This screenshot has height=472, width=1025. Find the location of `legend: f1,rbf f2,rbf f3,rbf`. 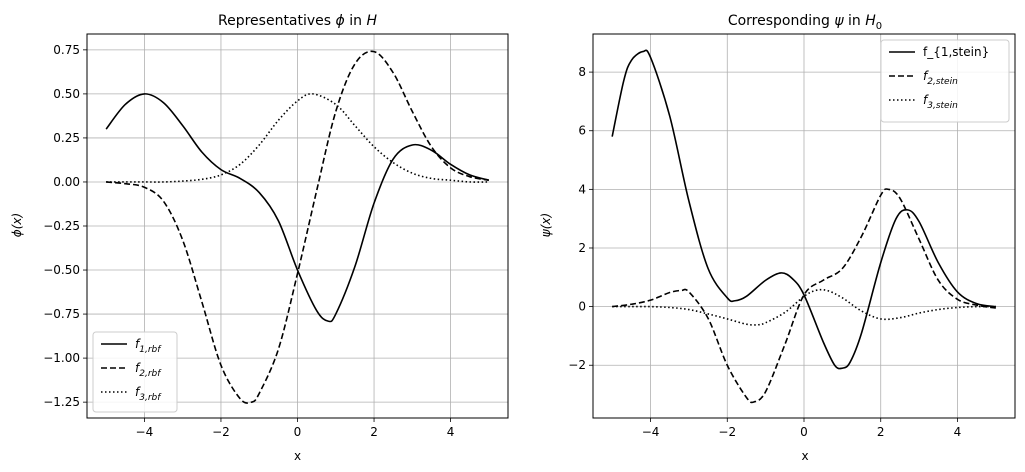

legend: f1,rbf f2,rbf f3,rbf is located at coordinates (135, 372).